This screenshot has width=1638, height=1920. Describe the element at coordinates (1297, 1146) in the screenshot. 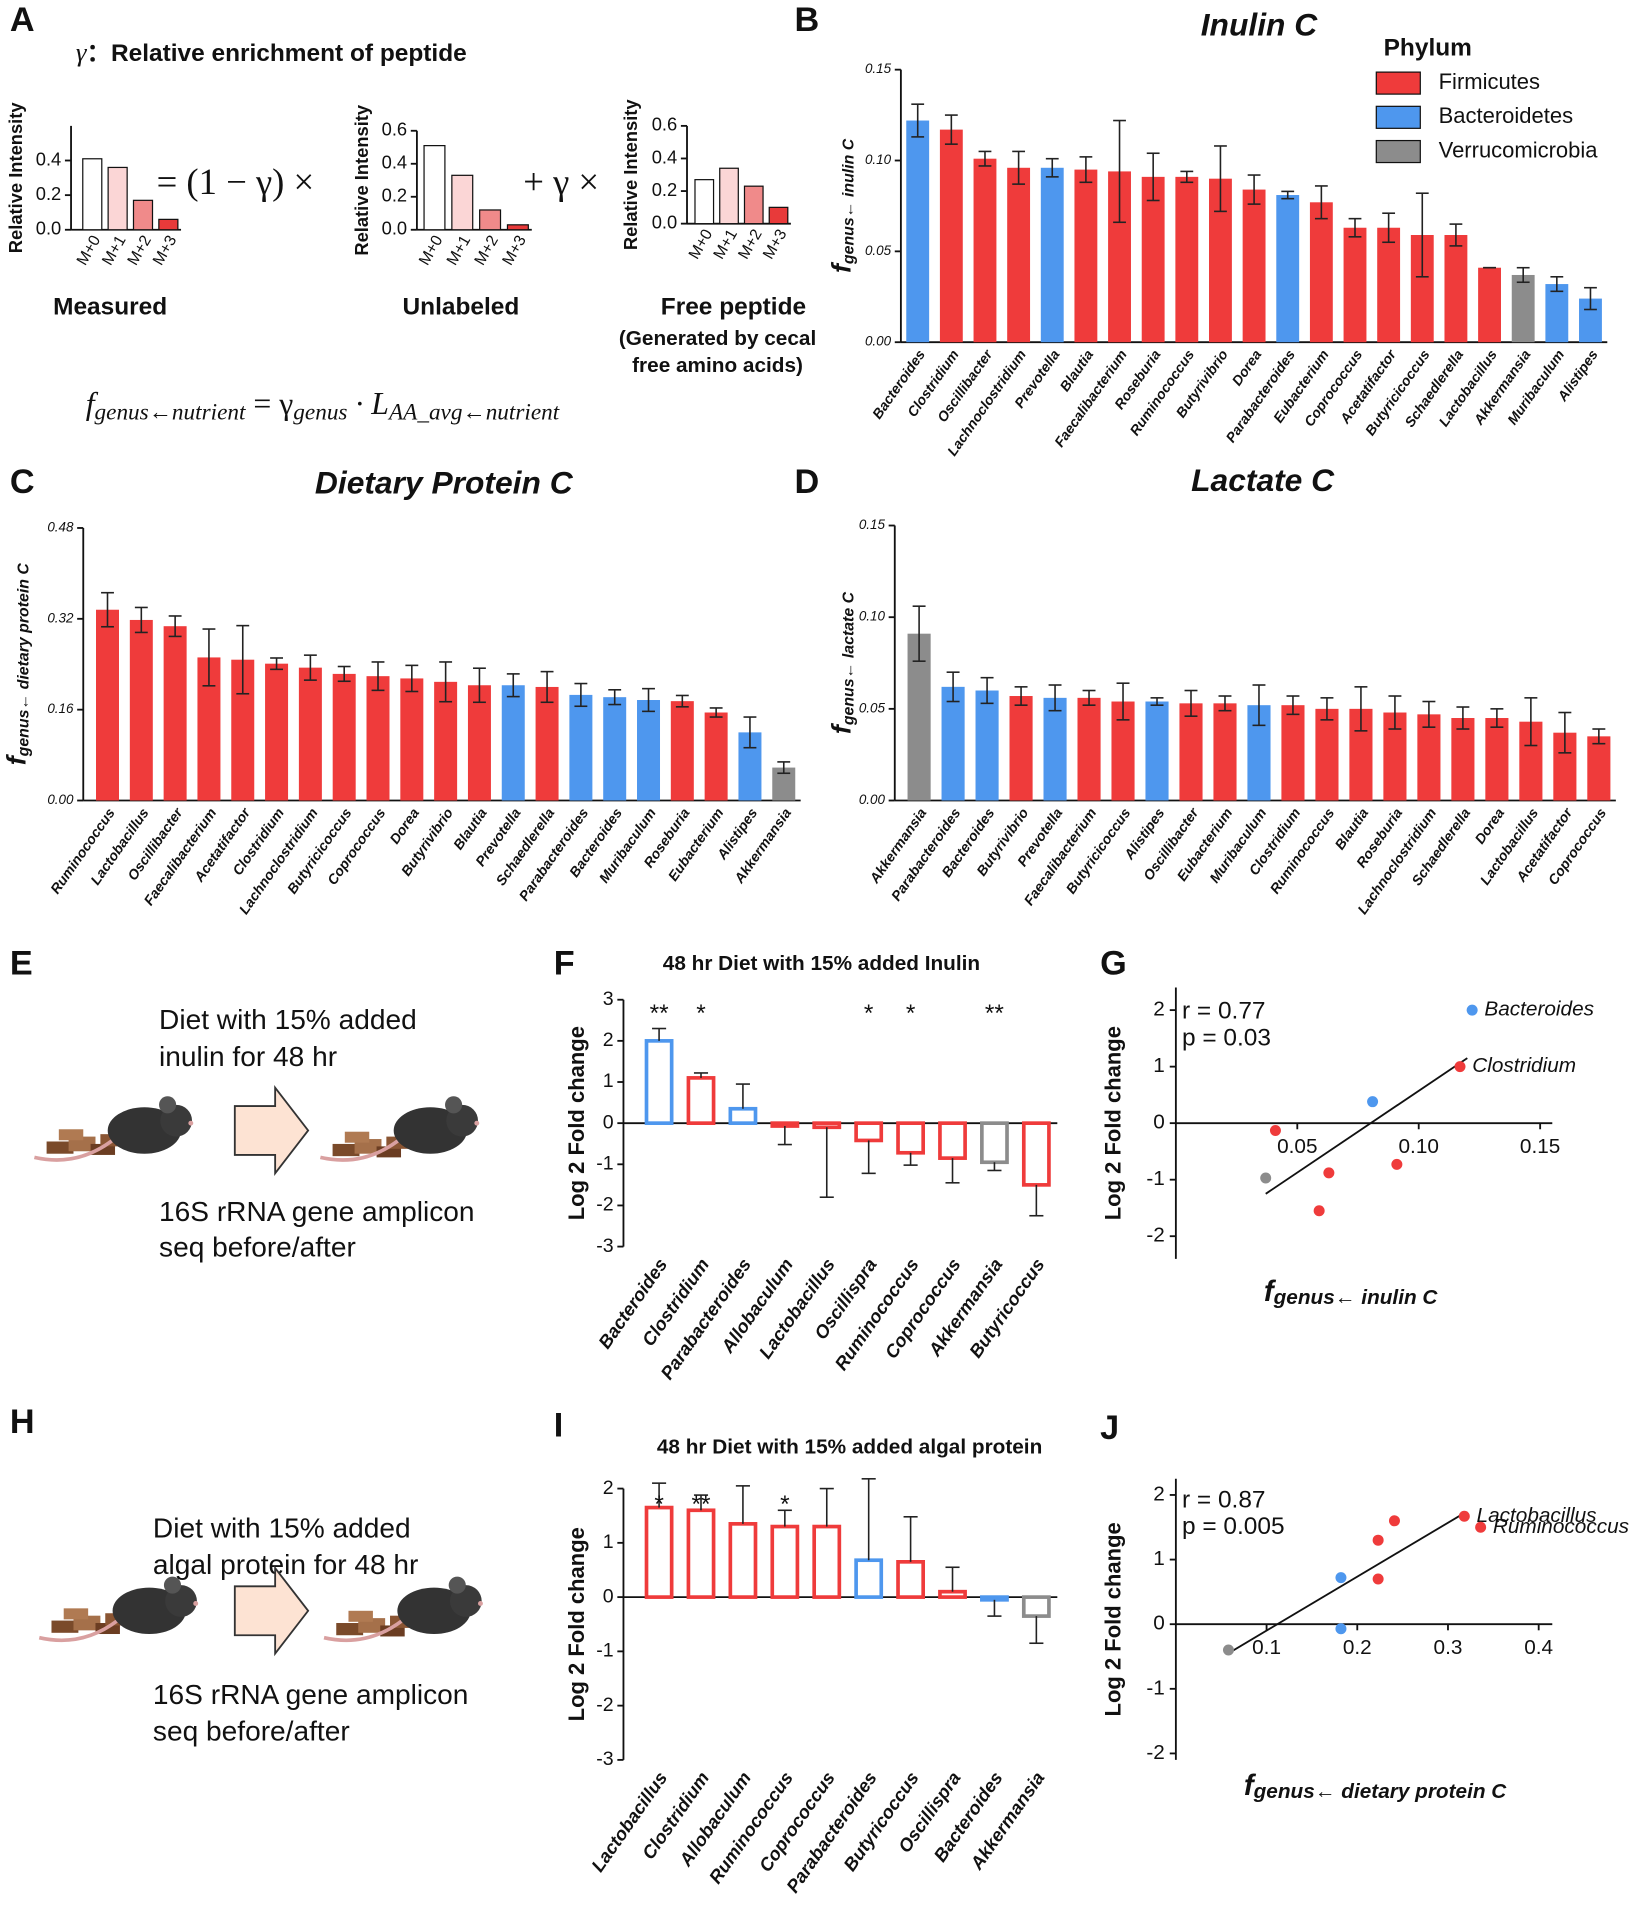

I see `x-tick-label: 0.05` at that location.